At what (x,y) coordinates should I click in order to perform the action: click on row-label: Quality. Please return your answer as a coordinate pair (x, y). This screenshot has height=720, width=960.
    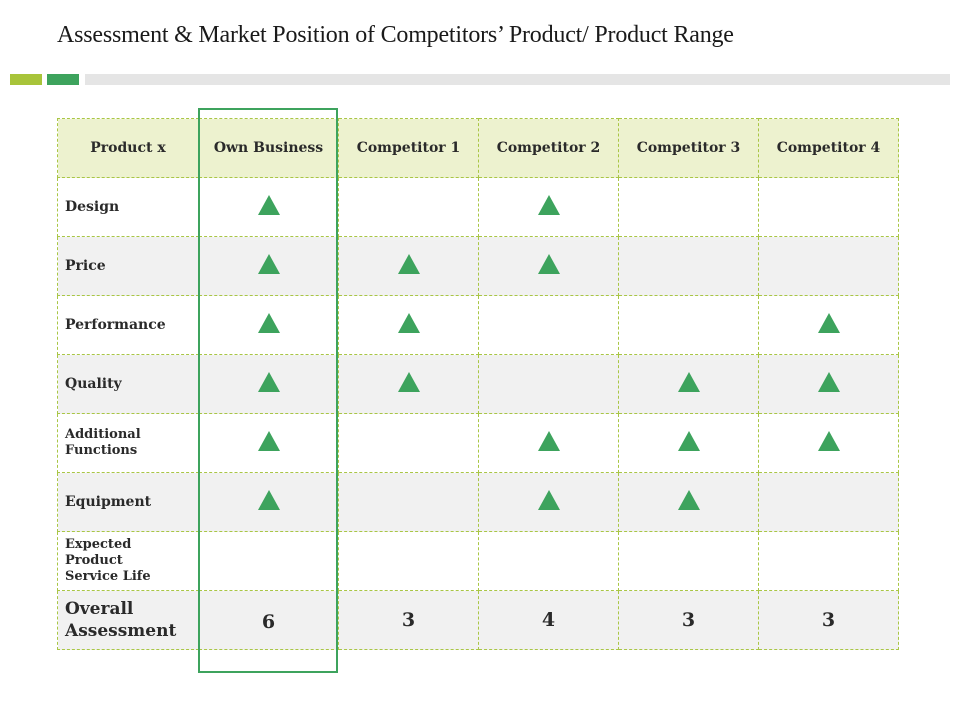
    Looking at the image, I should click on (128, 384).